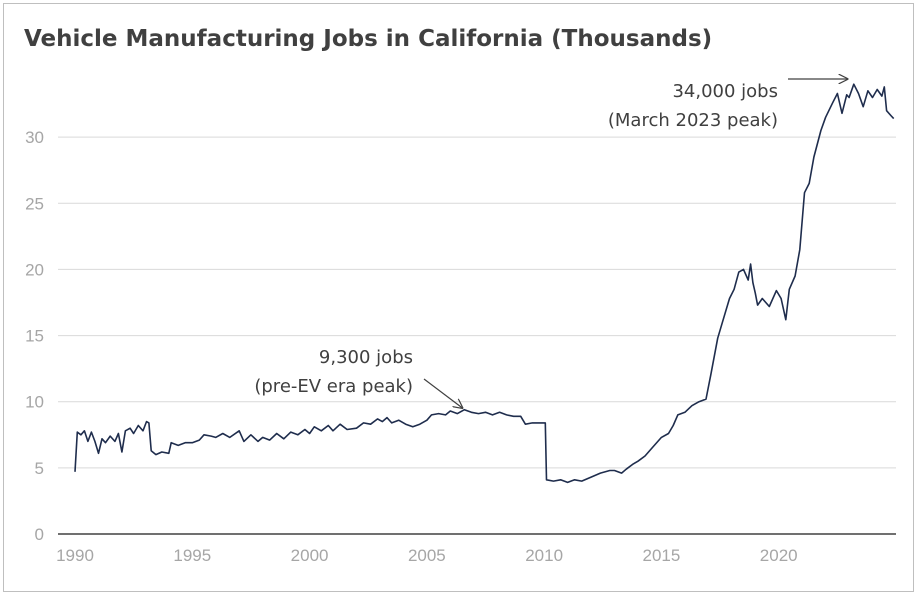 This screenshot has width=919, height=597. Describe the element at coordinates (333, 386) in the screenshot. I see `annotation-pre-ev-peak-line2: (pre-EV era peak)` at that location.